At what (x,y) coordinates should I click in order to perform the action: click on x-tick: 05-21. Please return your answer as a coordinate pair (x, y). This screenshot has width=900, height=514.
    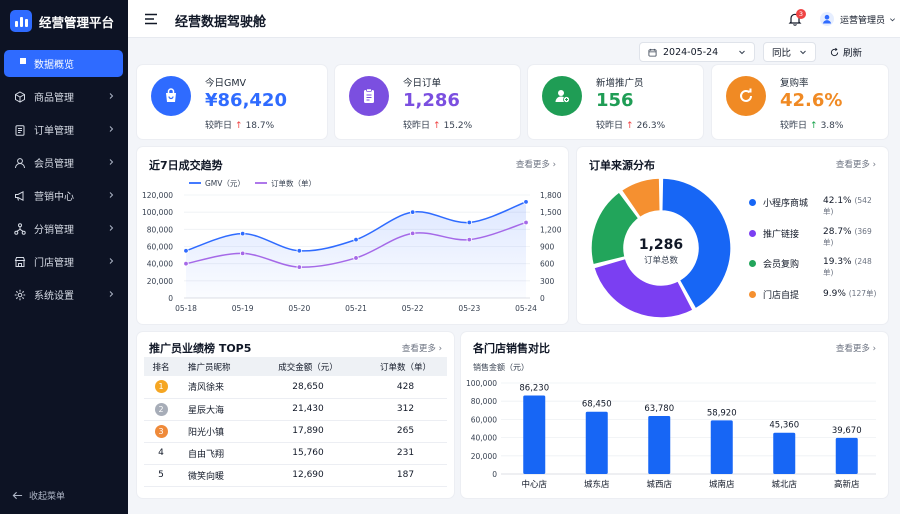
    Looking at the image, I should click on (356, 308).